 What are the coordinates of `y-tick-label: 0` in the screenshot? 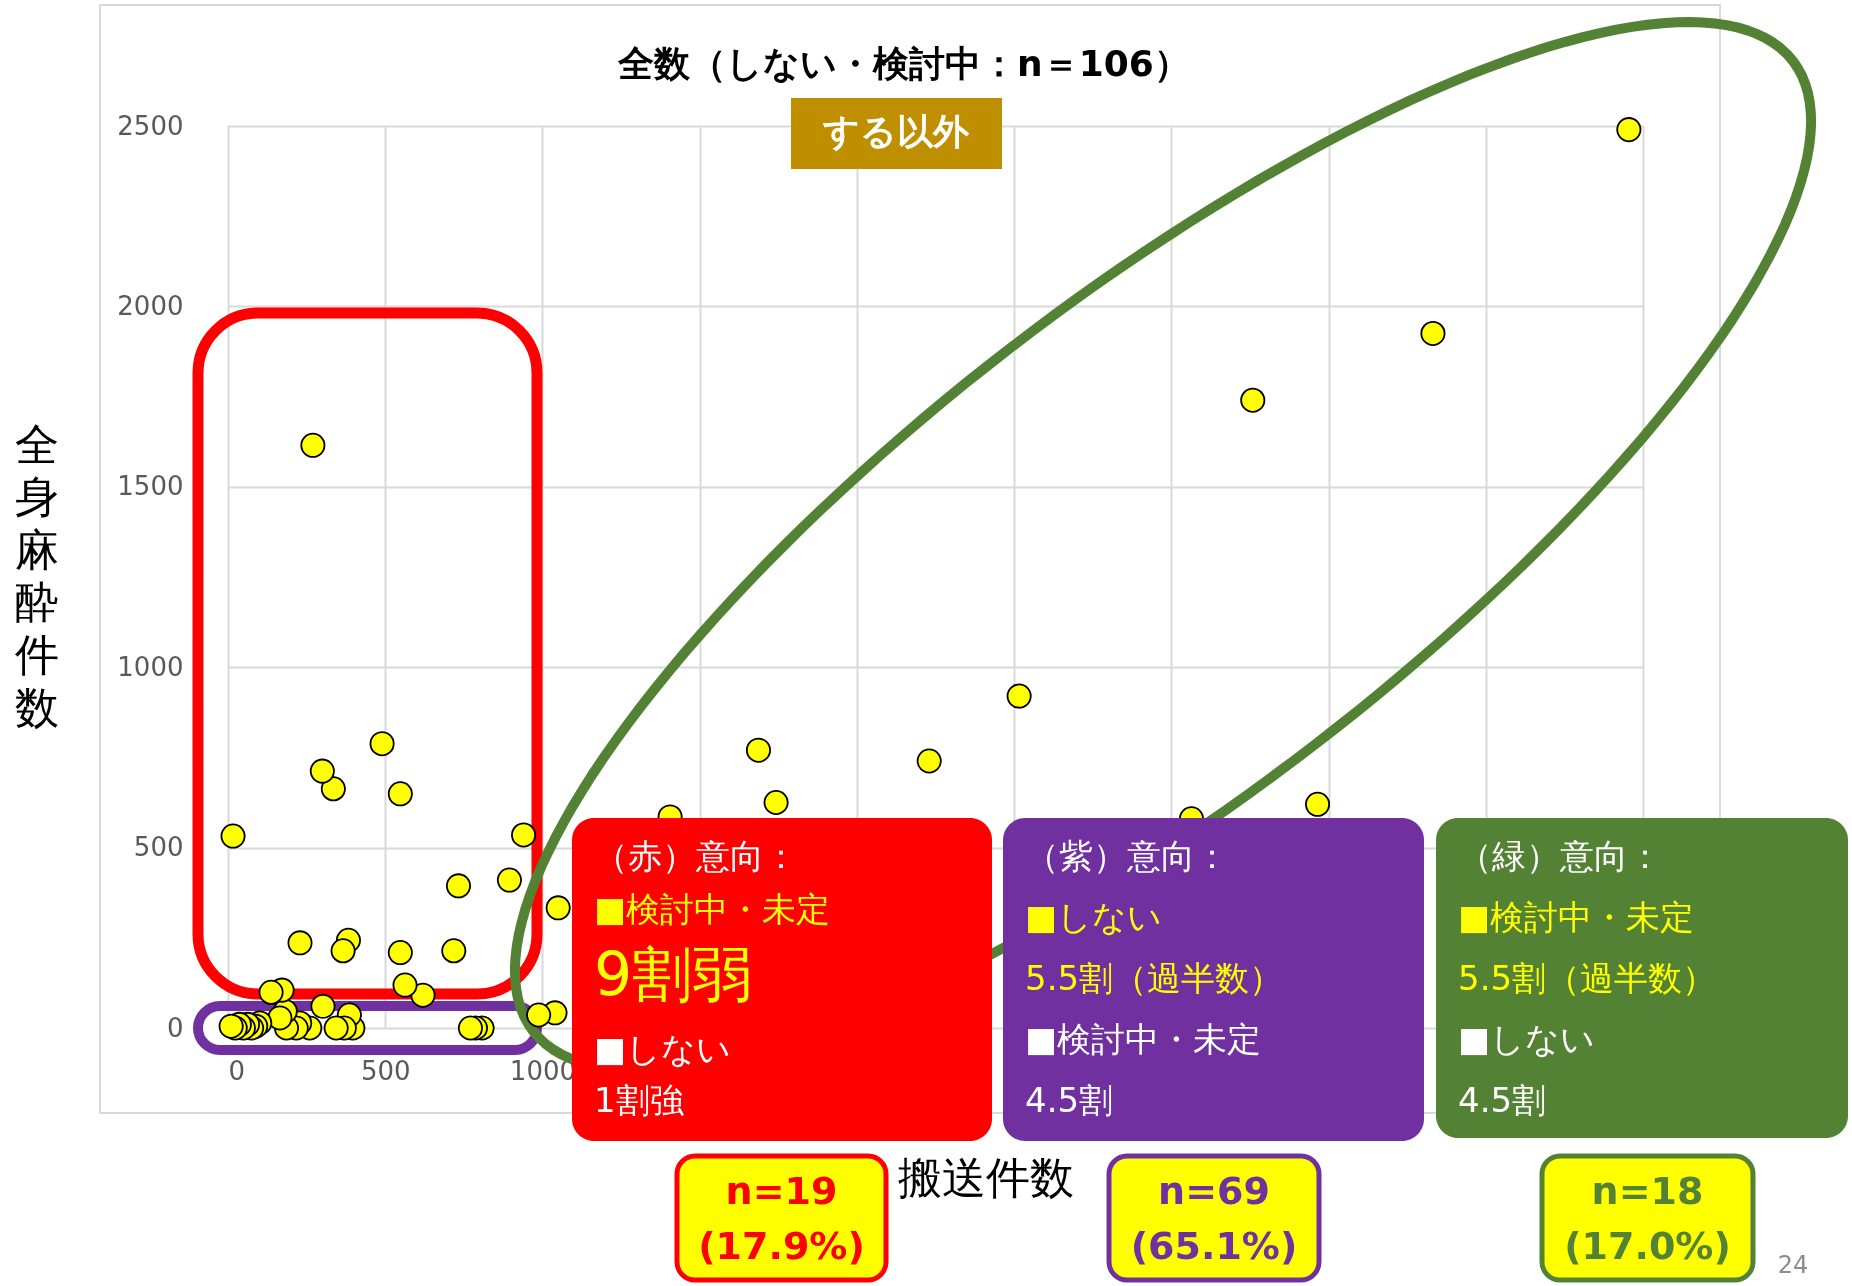 It's located at (175, 1027).